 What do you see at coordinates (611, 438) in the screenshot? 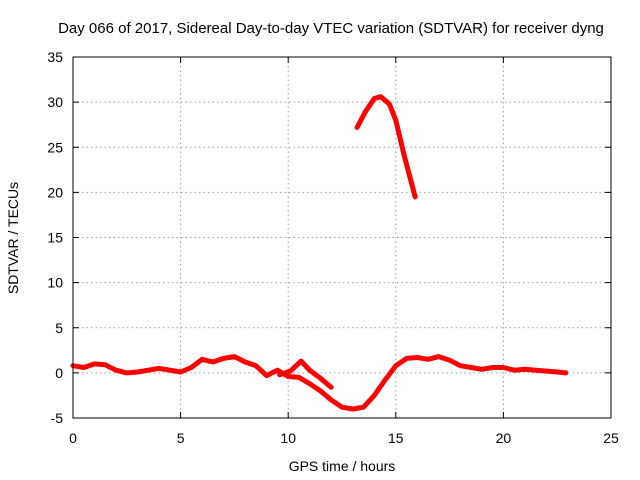
I see `x-tick-label: 25` at bounding box center [611, 438].